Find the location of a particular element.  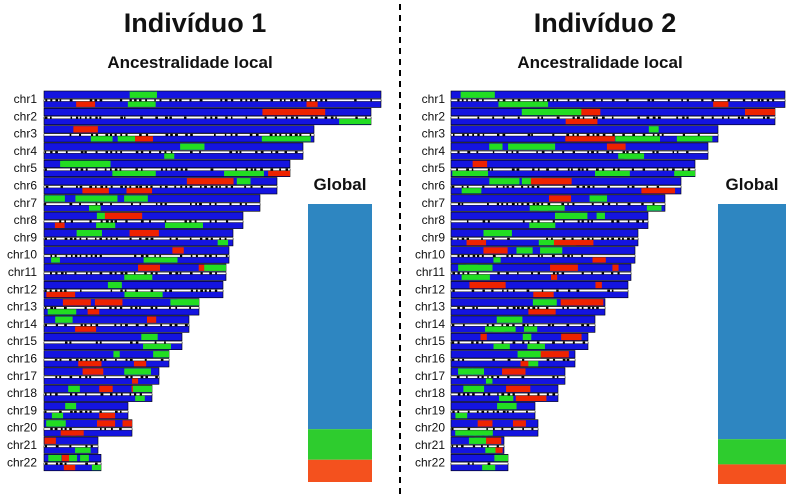

chromosome-label: chr5 is located at coordinates (26, 168).